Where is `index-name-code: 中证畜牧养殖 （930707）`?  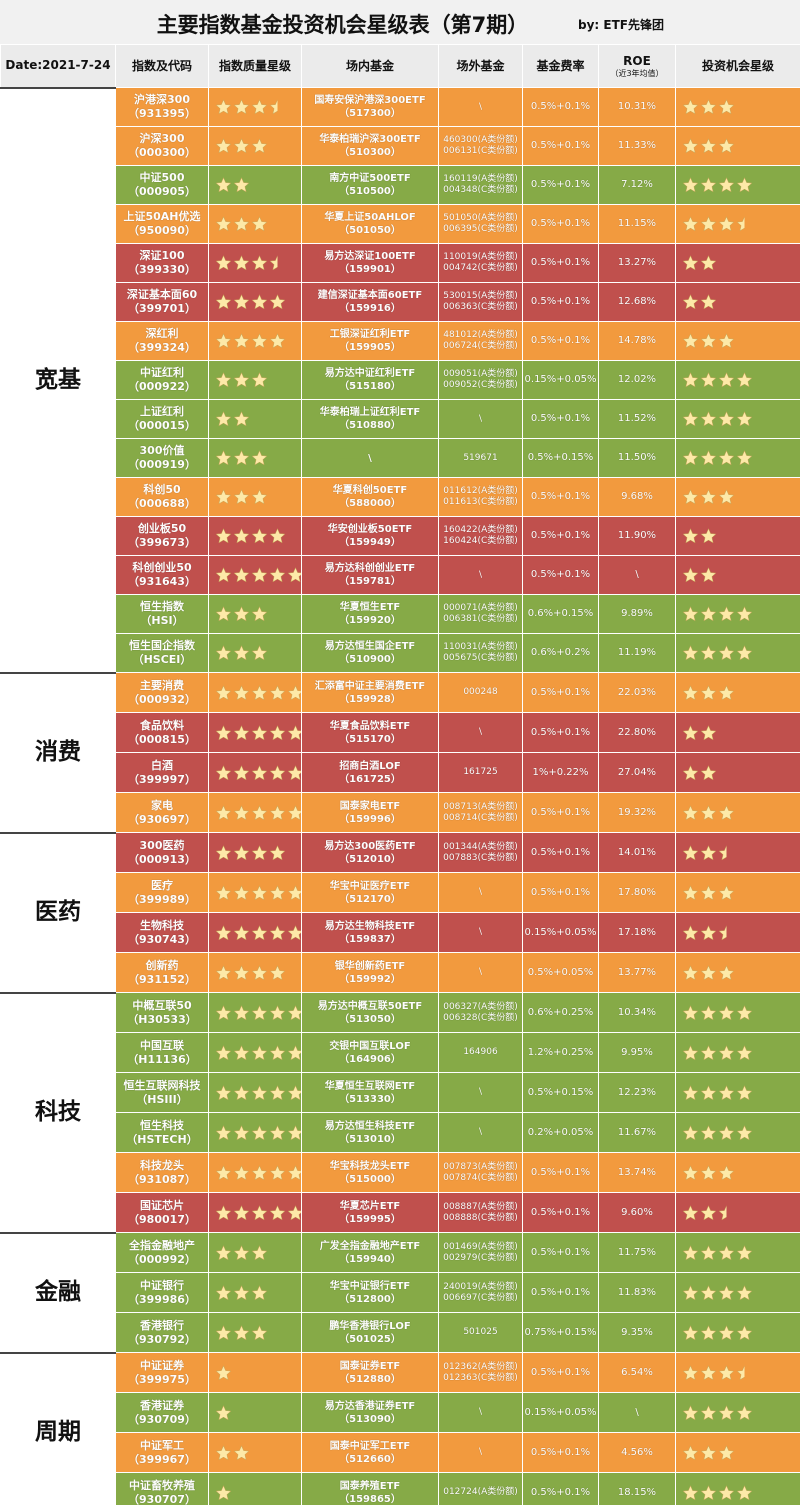
index-name-code: 中证畜牧养殖 （930707） is located at coordinates (162, 1488).